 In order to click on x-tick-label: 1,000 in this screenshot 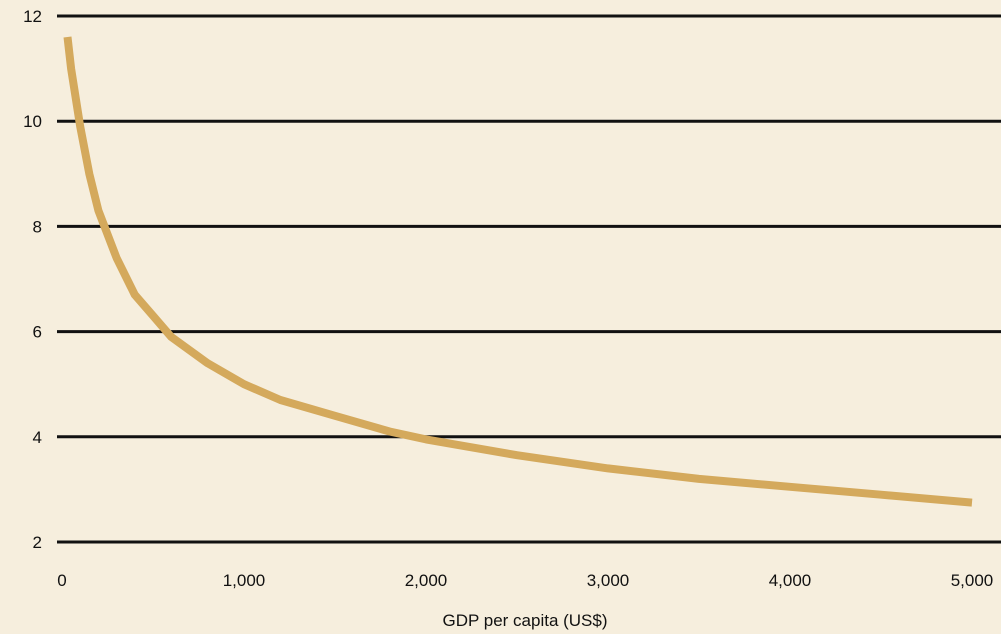, I will do `click(244, 580)`.